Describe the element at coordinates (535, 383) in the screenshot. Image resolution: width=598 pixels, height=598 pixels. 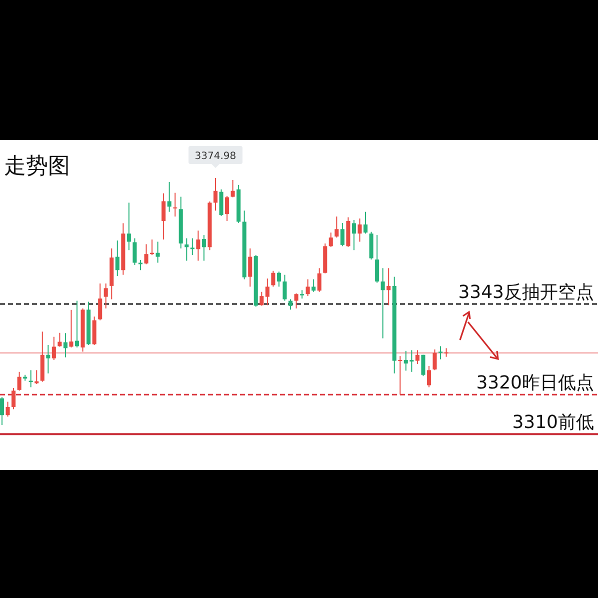
I see `ref-line-label: 3320昨日低点` at that location.